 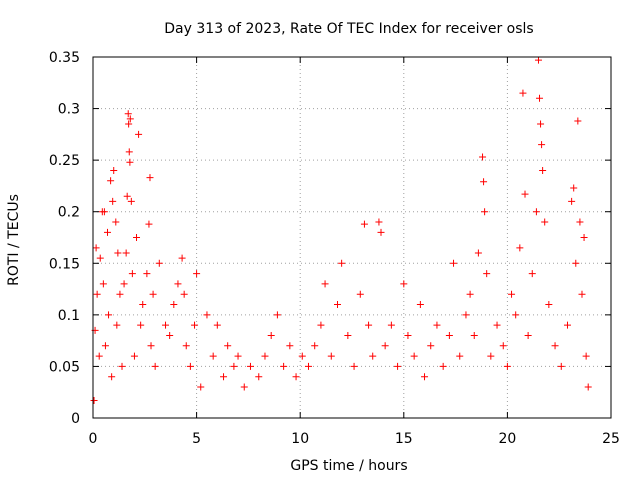 What do you see at coordinates (300, 439) in the screenshot?
I see `x-tick-label: 10` at bounding box center [300, 439].